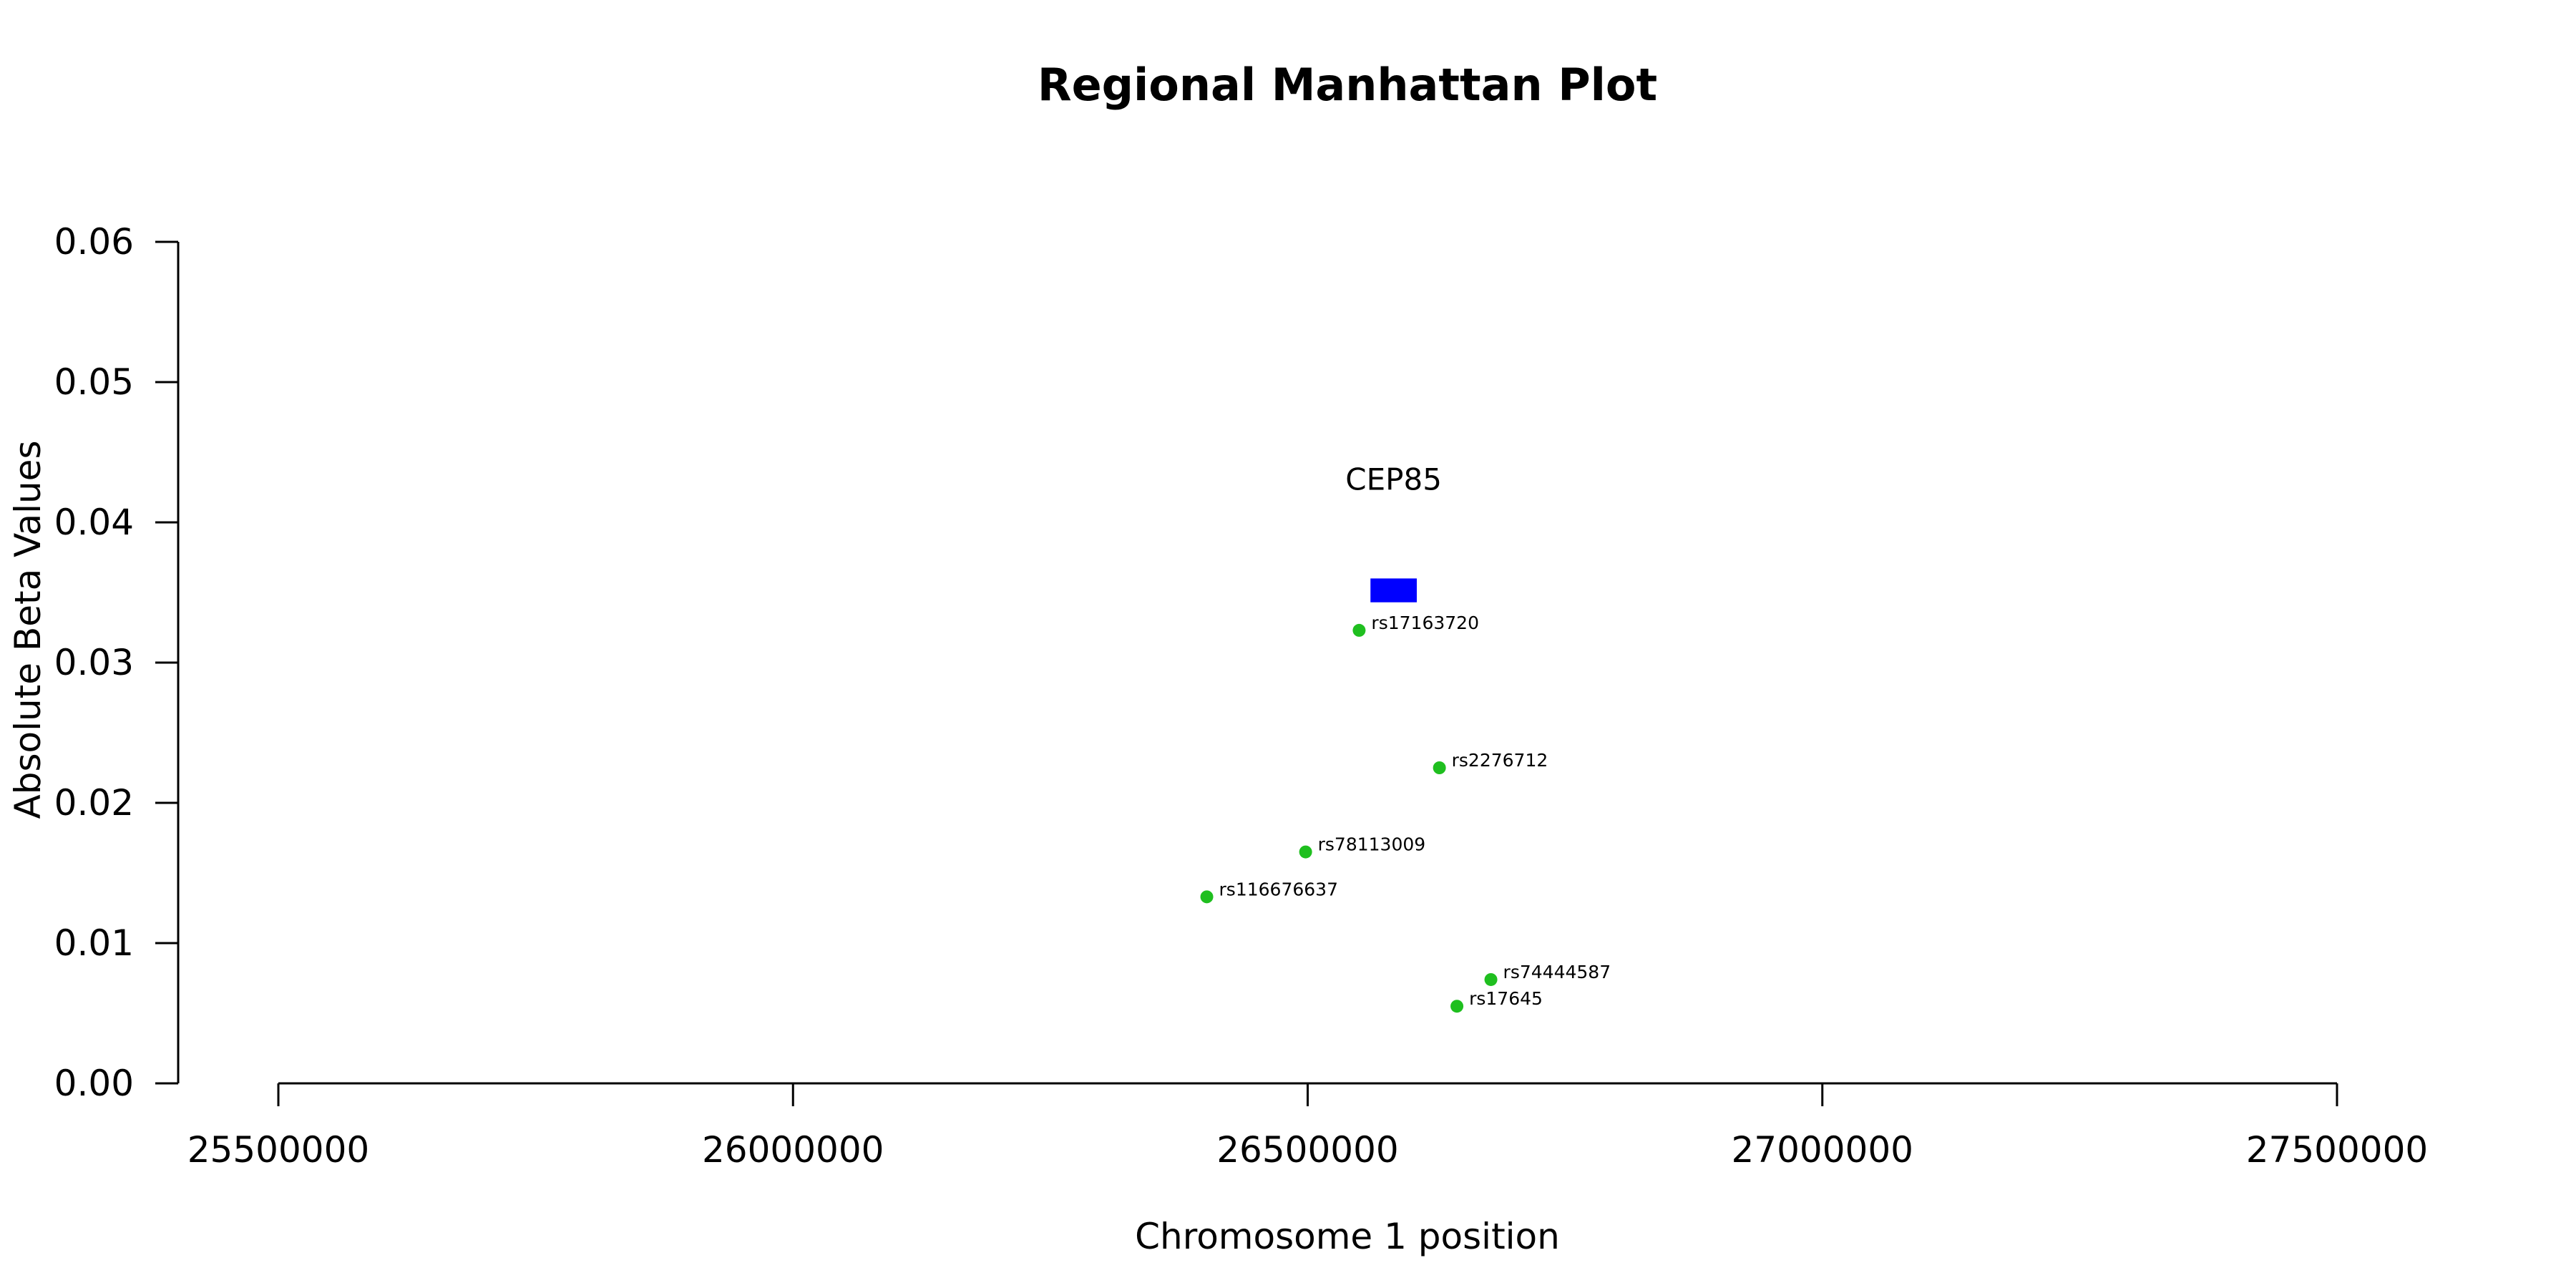 Image resolution: width=2576 pixels, height=1288 pixels. Describe the element at coordinates (1347, 85) in the screenshot. I see `chart-title: Regional Manhattan Plot` at that location.